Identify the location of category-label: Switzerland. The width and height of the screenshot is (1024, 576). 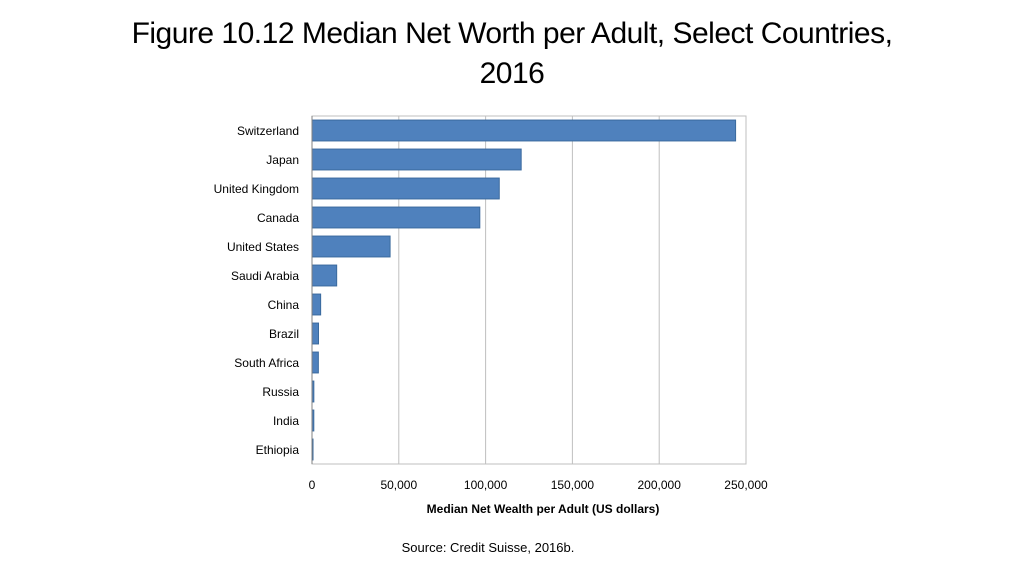
(268, 131).